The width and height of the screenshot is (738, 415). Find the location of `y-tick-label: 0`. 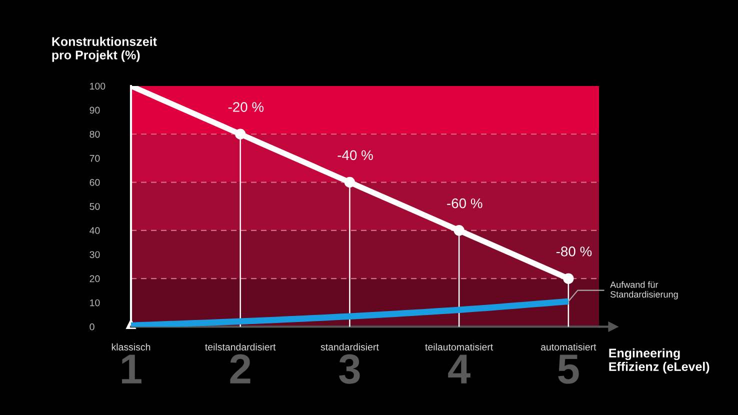

y-tick-label: 0 is located at coordinates (92, 326).